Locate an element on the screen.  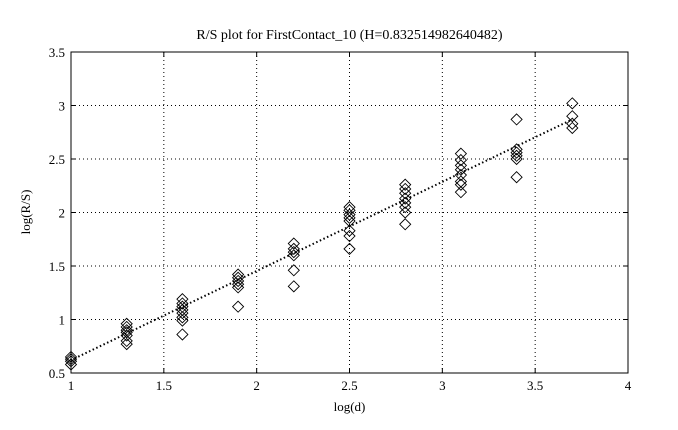
y-tick-label: 2.5 is located at coordinates (57, 159).